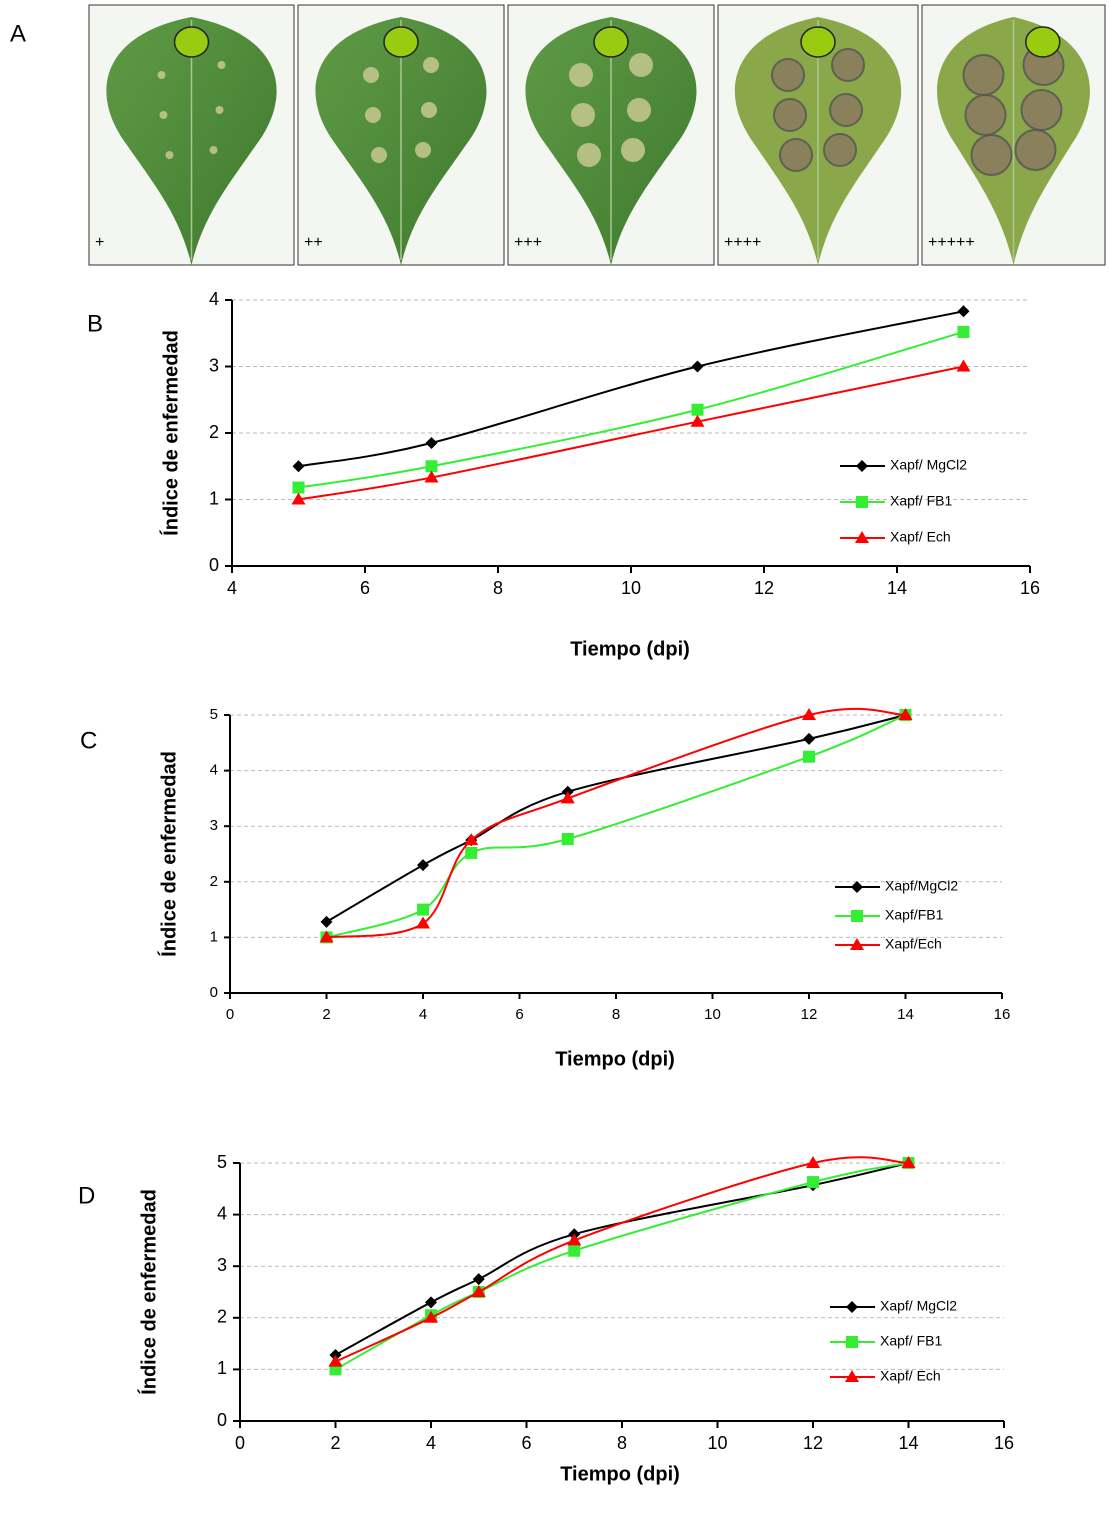  What do you see at coordinates (630, 649) in the screenshot?
I see `x-axis-title: Tiempo (dpi)` at bounding box center [630, 649].